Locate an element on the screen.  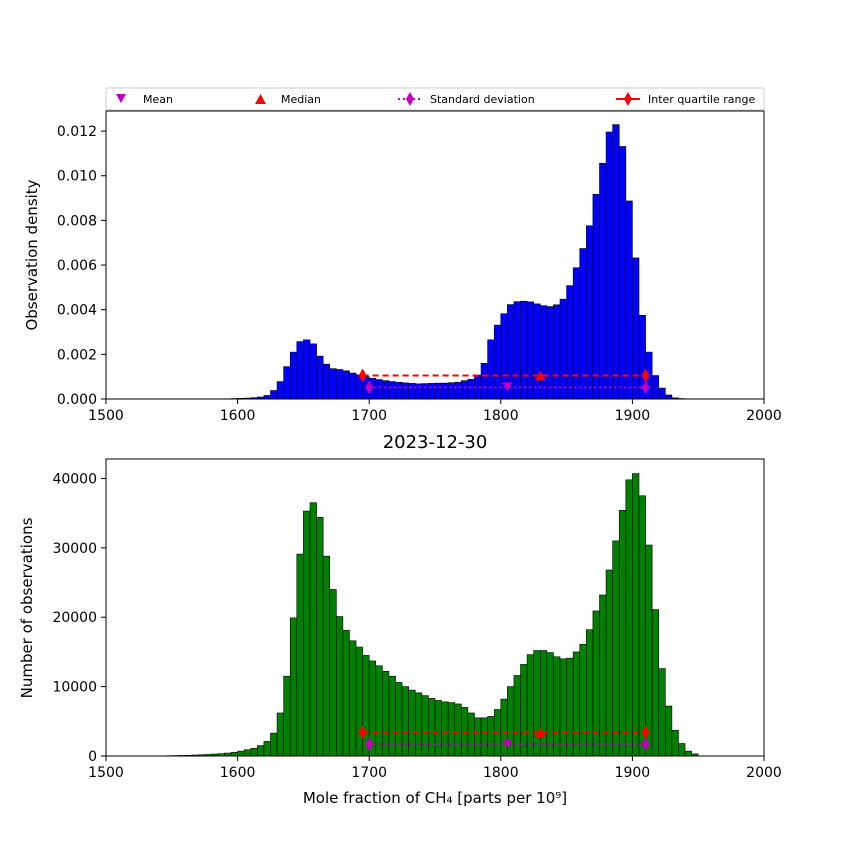
median-marker-icon is located at coordinates (260, 99).